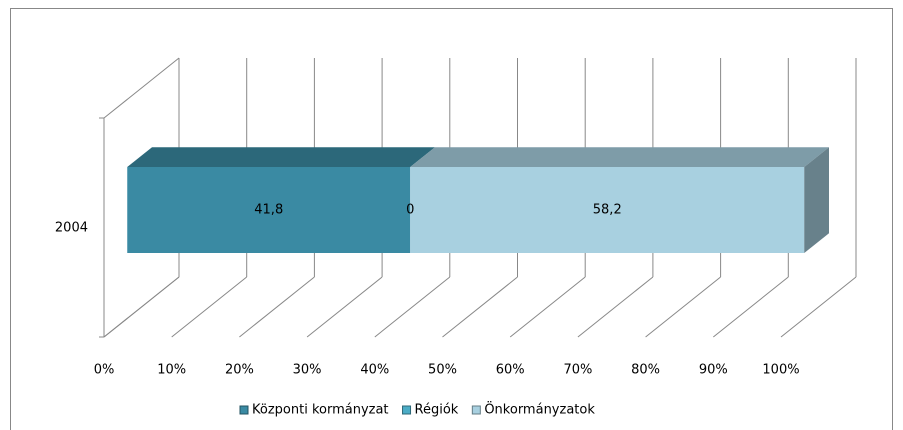 The height and width of the screenshot is (430, 903). I want to click on x-tick-label: 80%, so click(645, 370).